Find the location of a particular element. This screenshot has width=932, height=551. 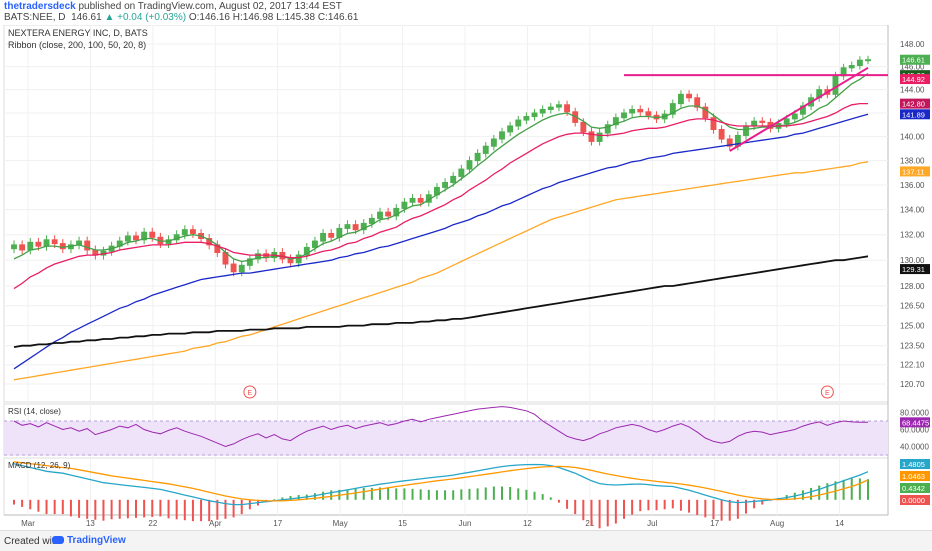

last-price: 146.61 is located at coordinates (86, 17).